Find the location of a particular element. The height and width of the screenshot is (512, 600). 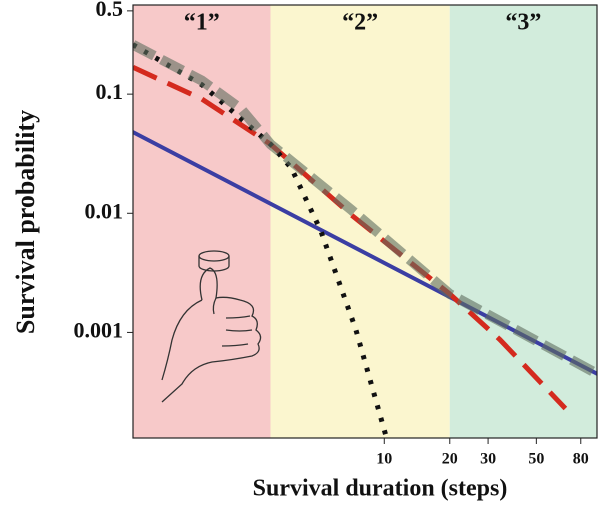

region-label: “3” is located at coordinates (523, 23).